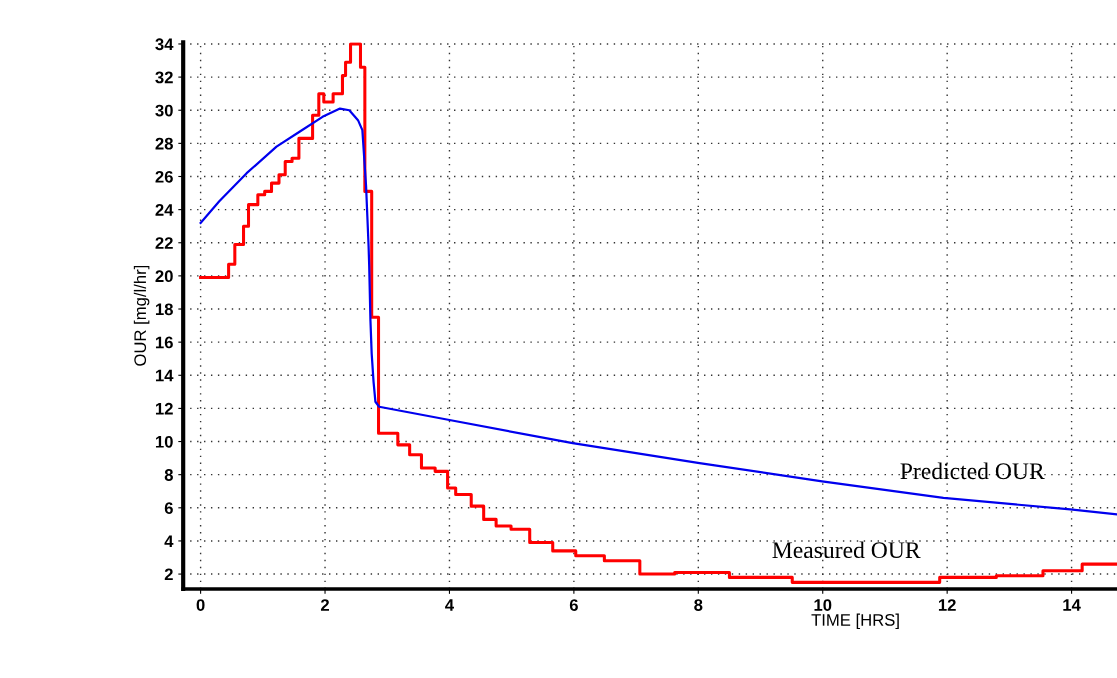 The image size is (1117, 678). Describe the element at coordinates (947, 605) in the screenshot. I see `x-tick-label: 12` at that location.